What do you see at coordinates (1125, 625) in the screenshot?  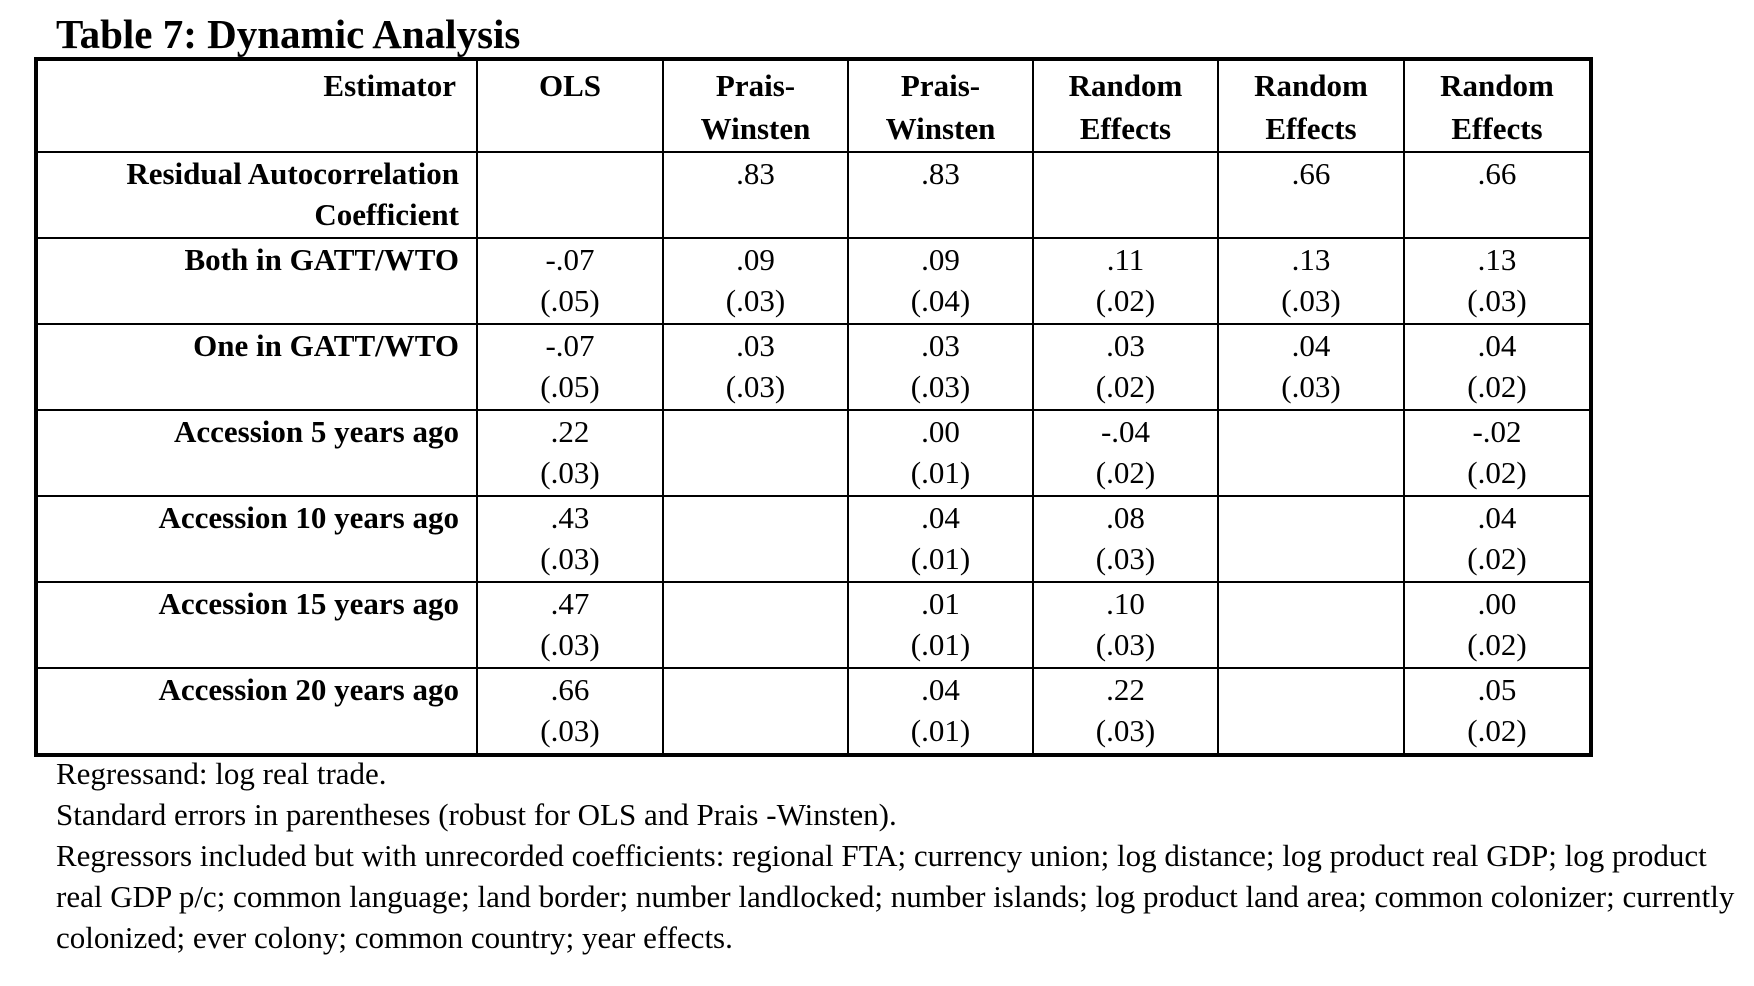 I see `table-cell: .10 (.03)` at bounding box center [1125, 625].